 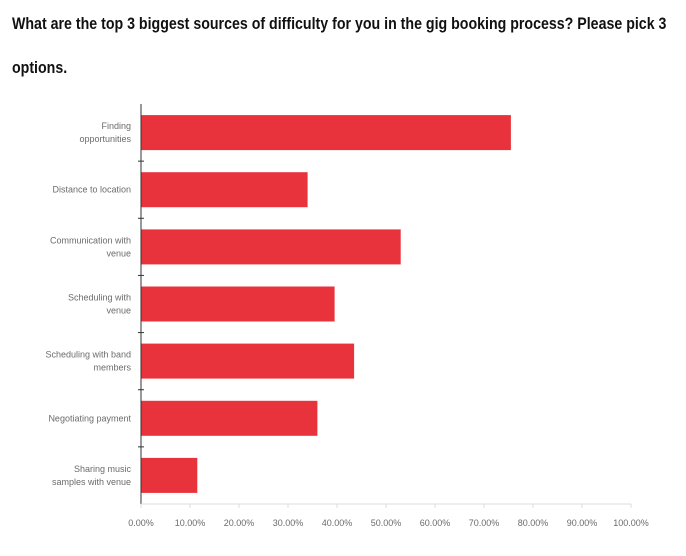 What do you see at coordinates (116, 126) in the screenshot?
I see `category-label-line: Finding` at bounding box center [116, 126].